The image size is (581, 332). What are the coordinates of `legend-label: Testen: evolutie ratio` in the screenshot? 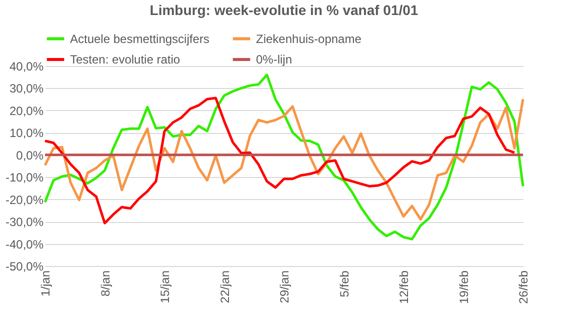 It's located at (125, 59).